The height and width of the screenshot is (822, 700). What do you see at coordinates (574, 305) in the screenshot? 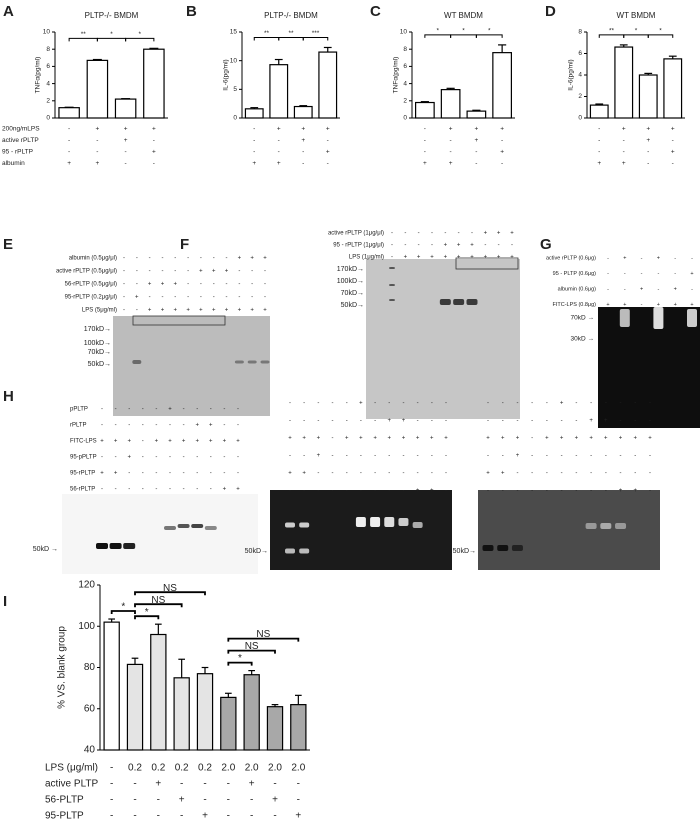
I see `row-label: FITC-LPS (0.8μg)` at bounding box center [574, 305].